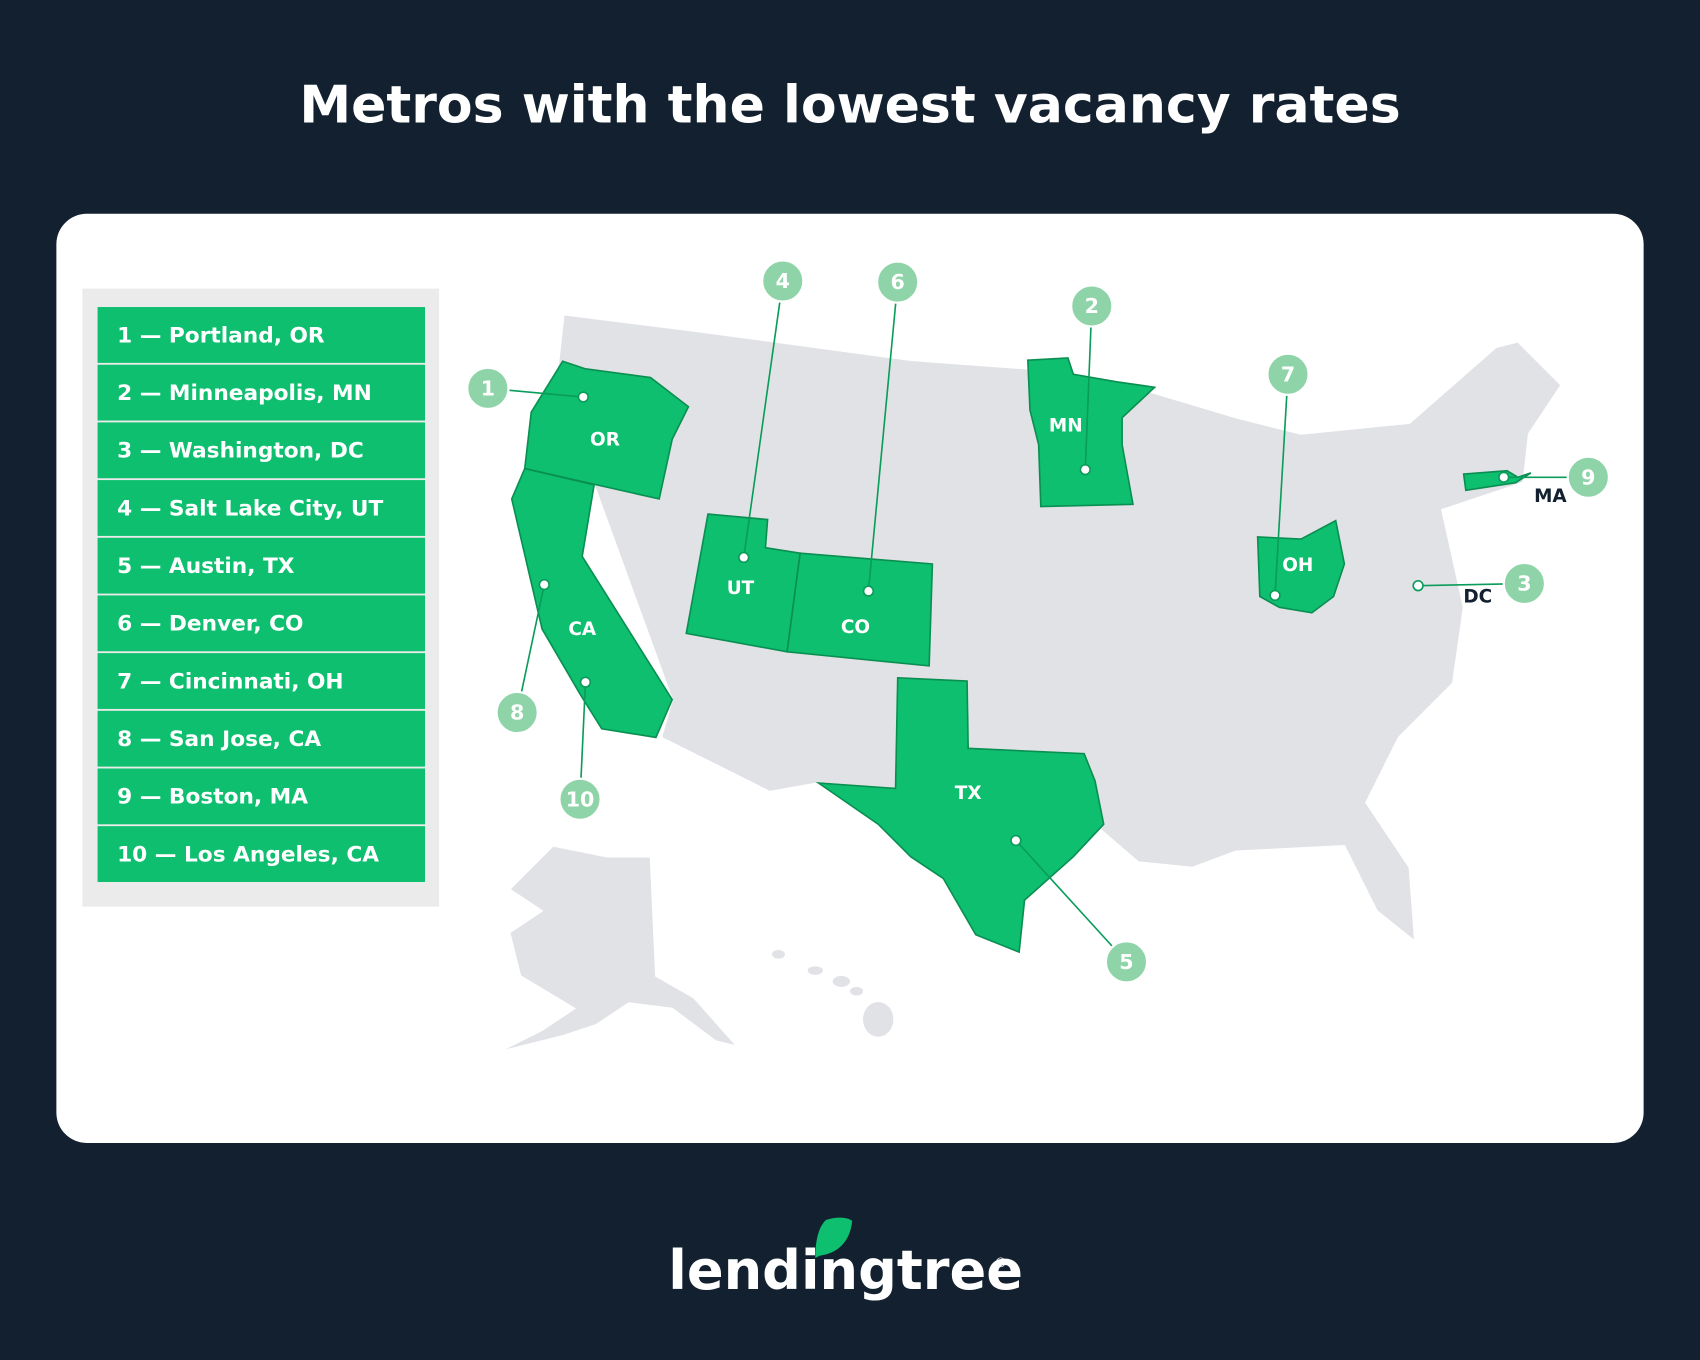 Image resolution: width=1700 pixels, height=1360 pixels. What do you see at coordinates (240, 451) in the screenshot?
I see `legend-label: 3 — Washington, DC` at bounding box center [240, 451].